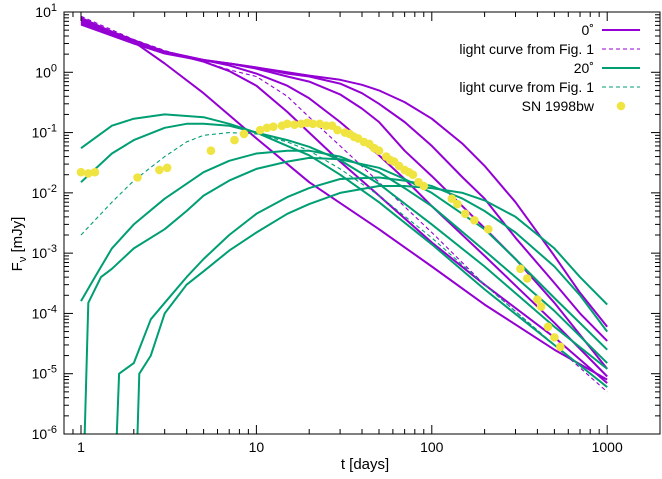  I want to click on y-tick-label: 10⁻², so click(44, 192).